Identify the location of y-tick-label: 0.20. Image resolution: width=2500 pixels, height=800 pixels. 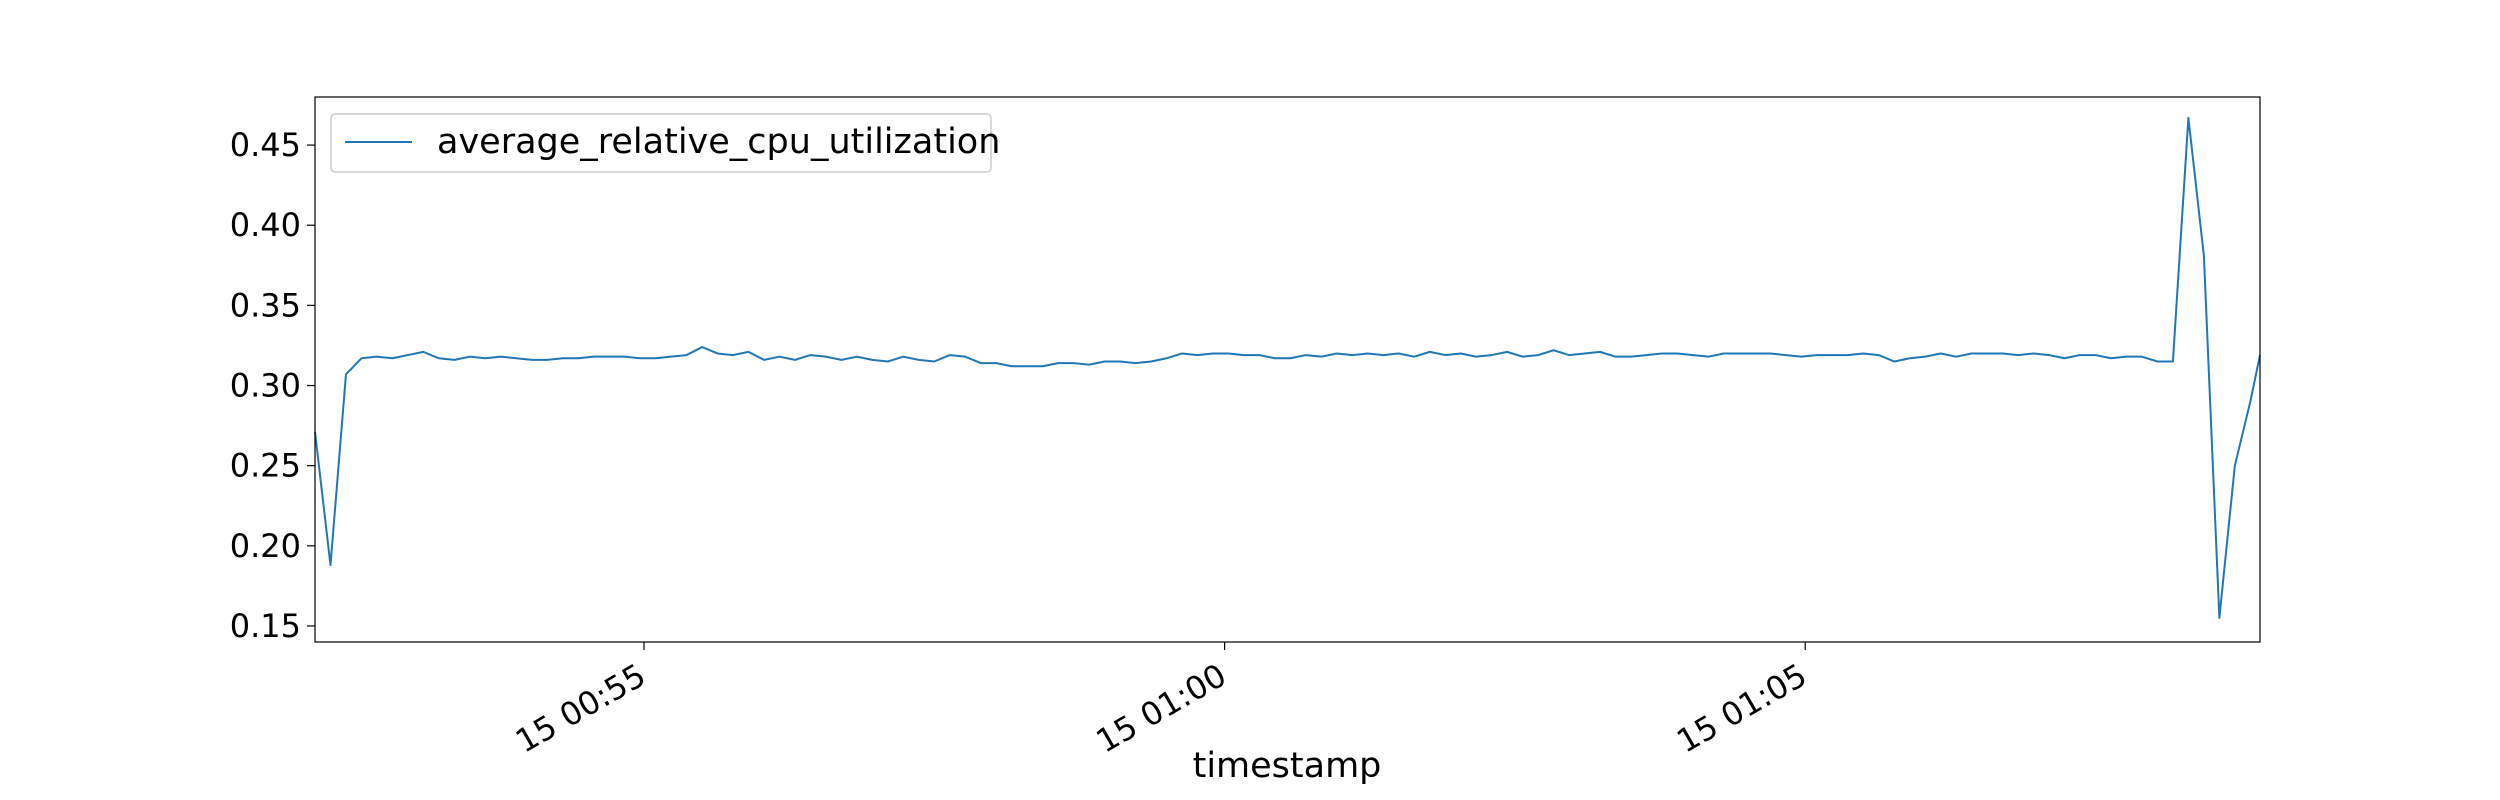
(265, 546).